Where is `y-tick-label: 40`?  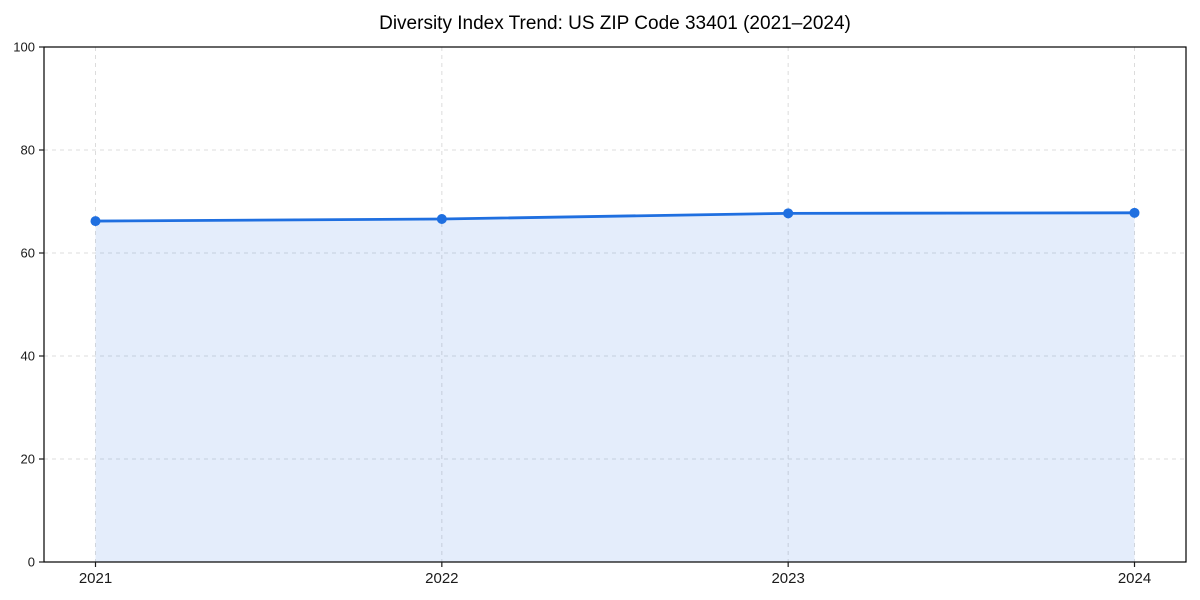
y-tick-label: 40 is located at coordinates (28, 356).